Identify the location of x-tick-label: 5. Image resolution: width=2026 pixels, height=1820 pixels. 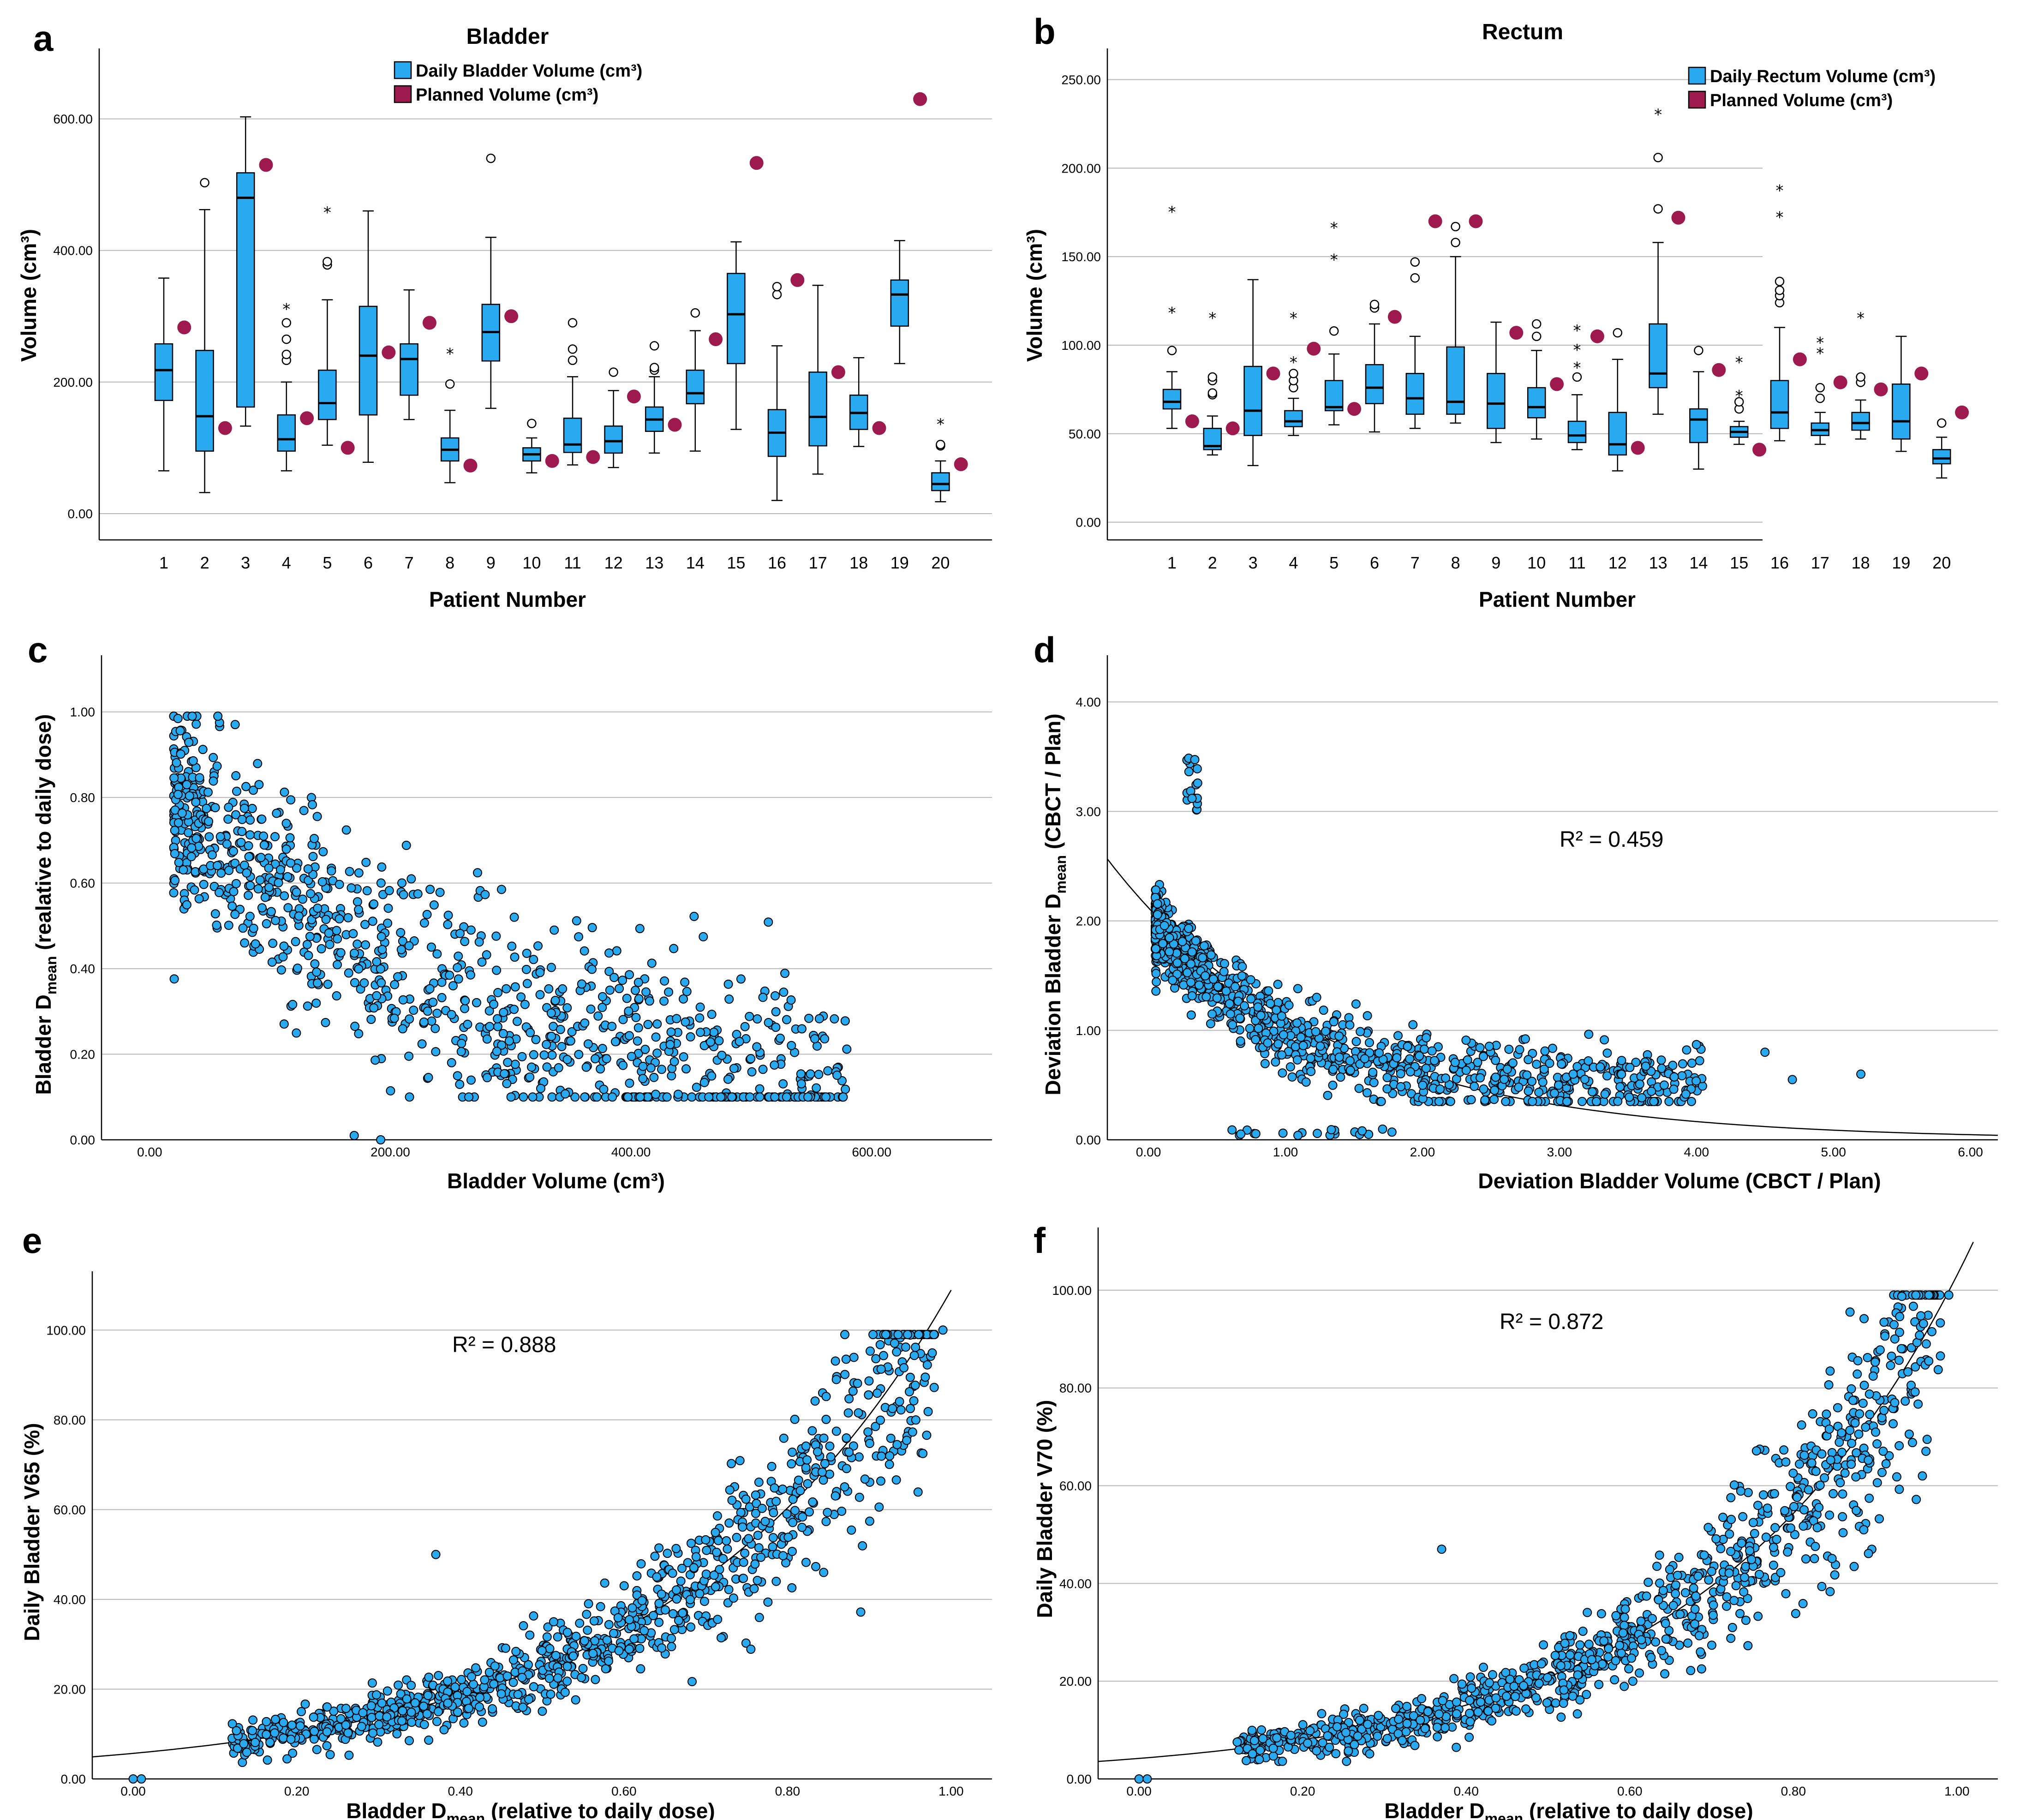
(327, 562).